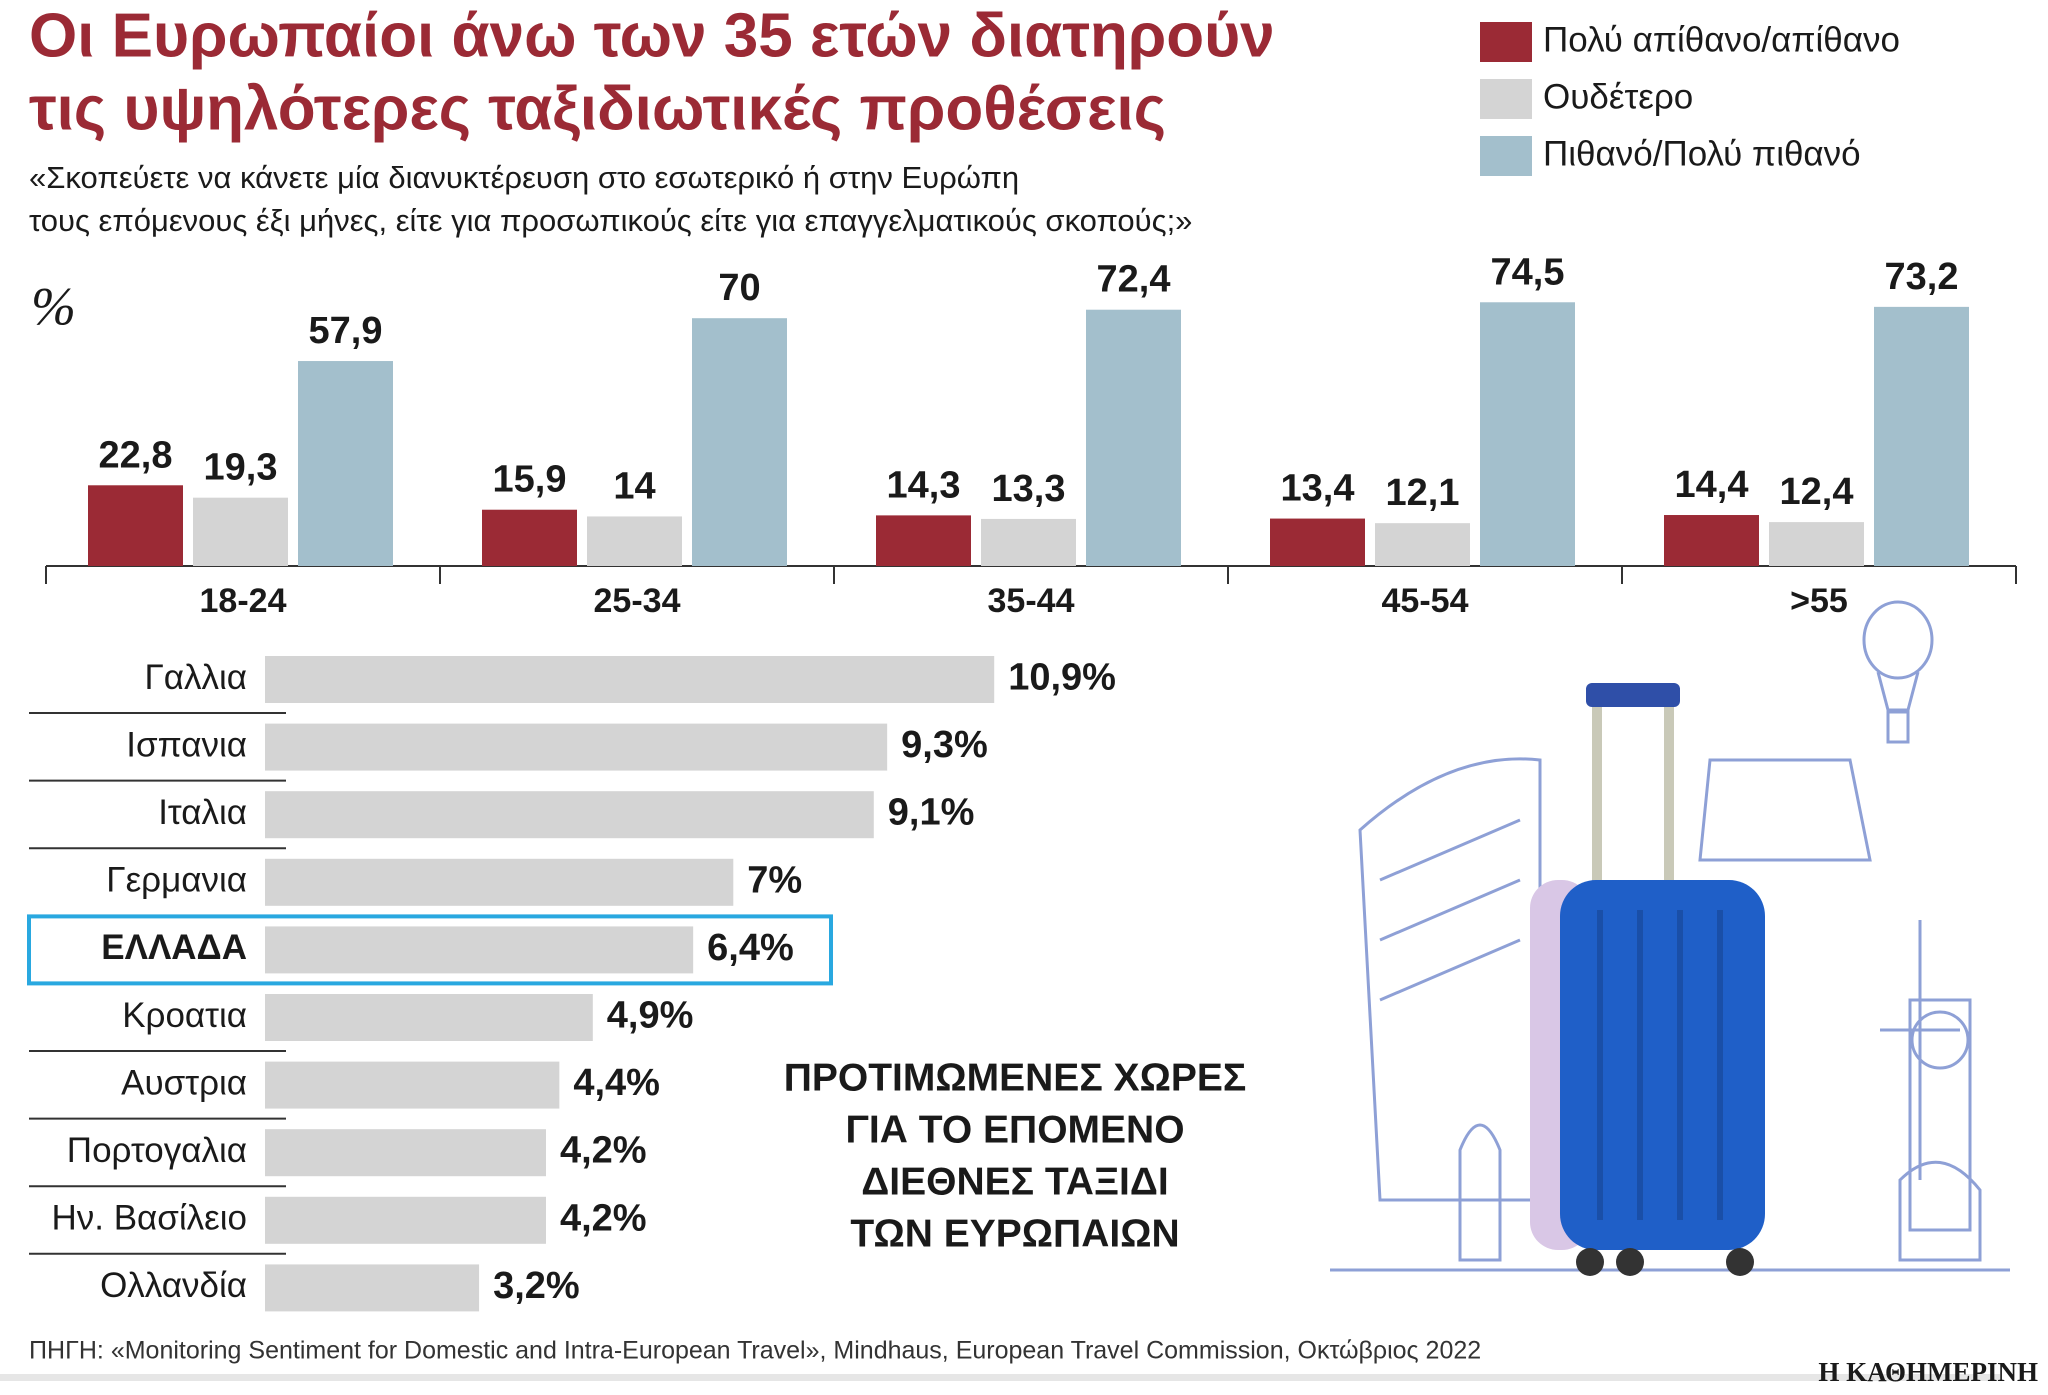 The image size is (2048, 1395). What do you see at coordinates (652, 35) in the screenshot?
I see `title: Οι Ευρωπαίοι άνω των 35 ετών διατηρούν` at bounding box center [652, 35].